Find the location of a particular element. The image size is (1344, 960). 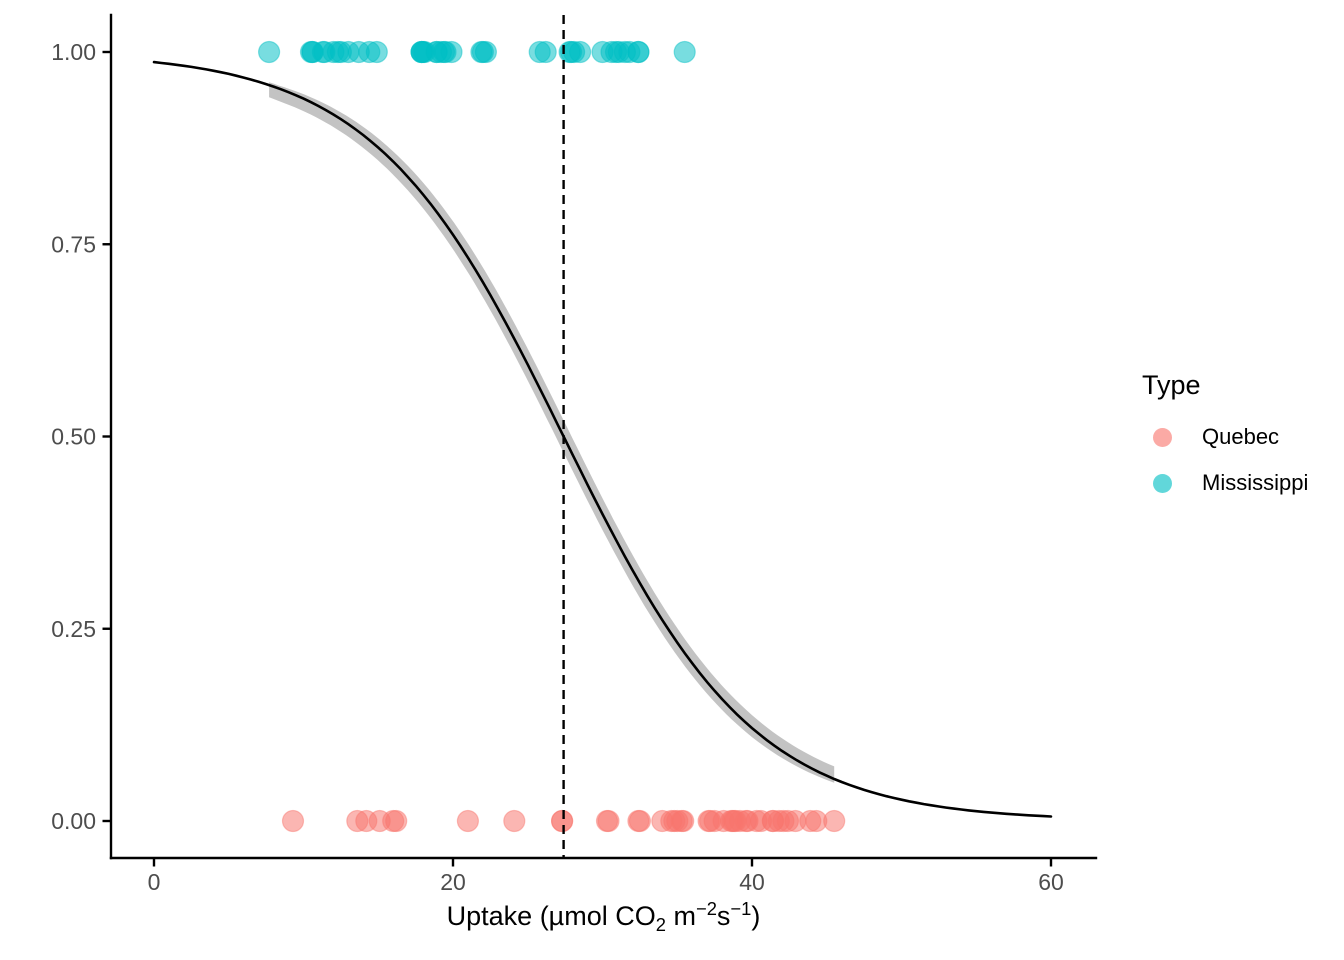

x-tick-label: 0 is located at coordinates (154, 882).